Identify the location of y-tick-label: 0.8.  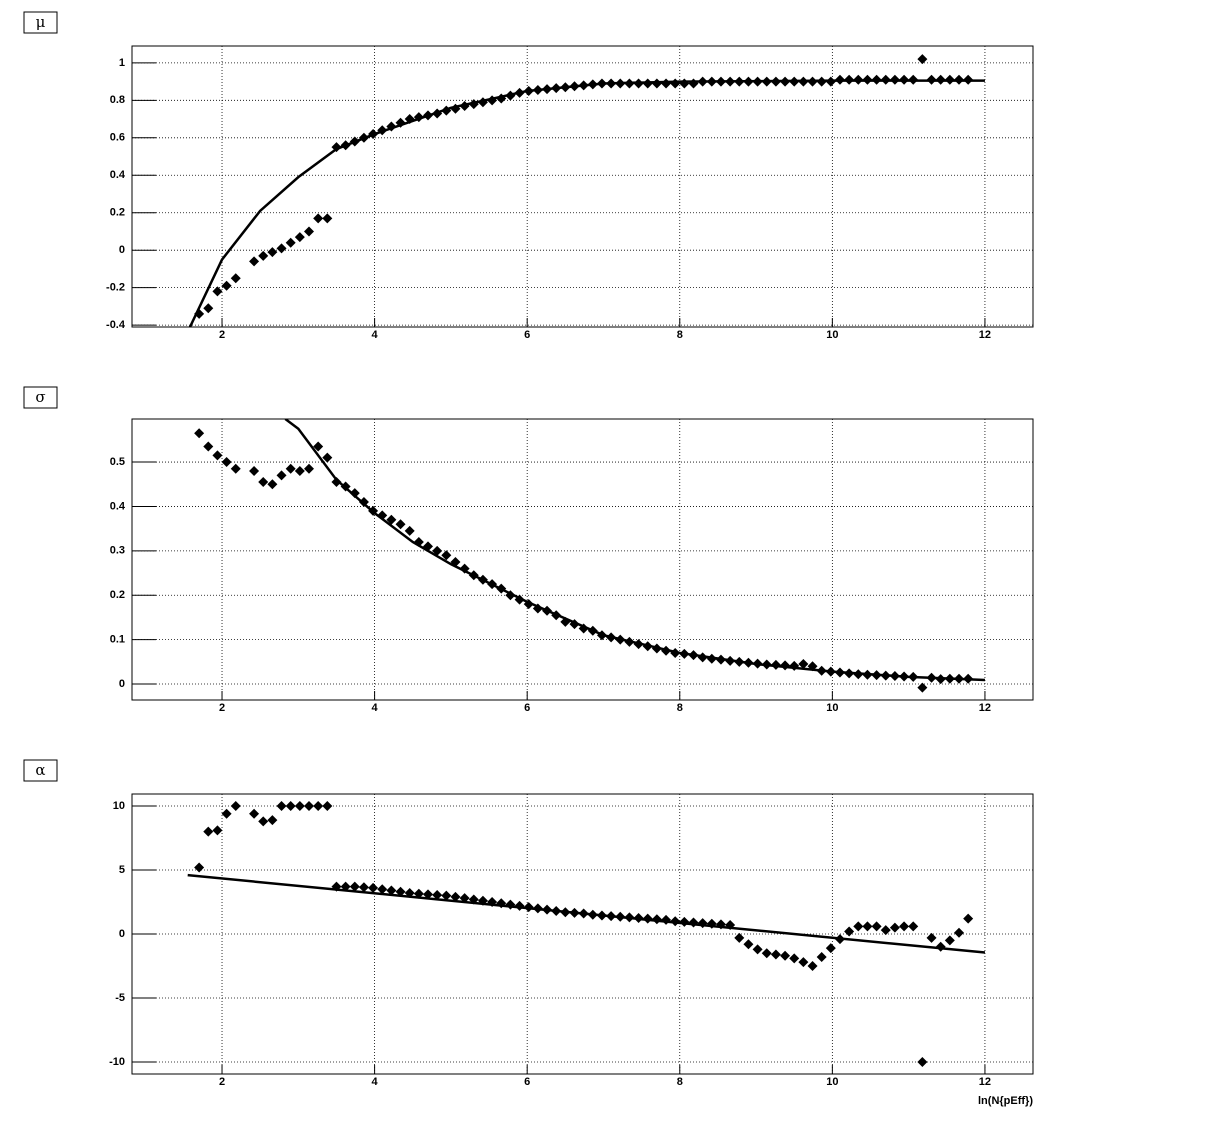
(117, 100).